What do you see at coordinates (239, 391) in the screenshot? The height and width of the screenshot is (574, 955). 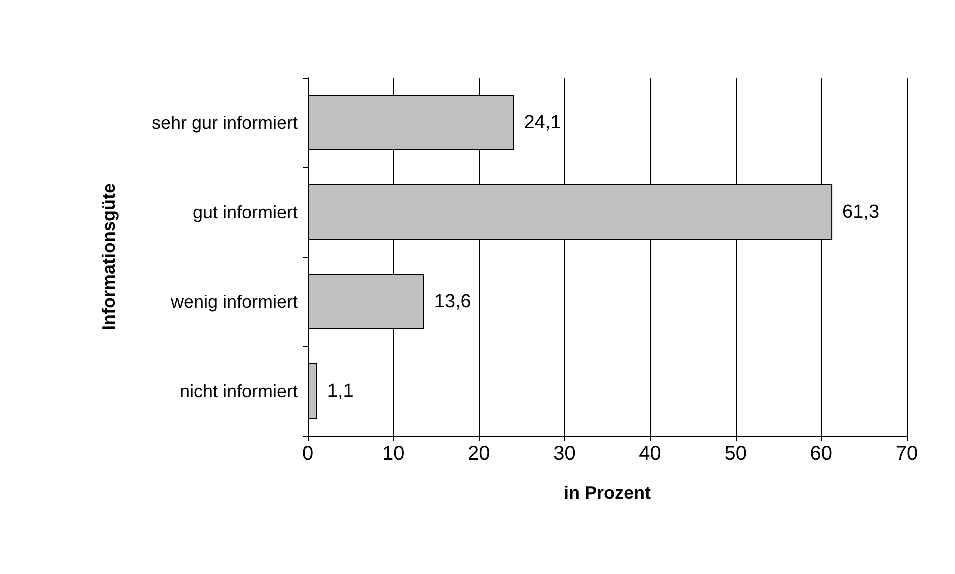 I see `y-tick-label: nicht informiert` at bounding box center [239, 391].